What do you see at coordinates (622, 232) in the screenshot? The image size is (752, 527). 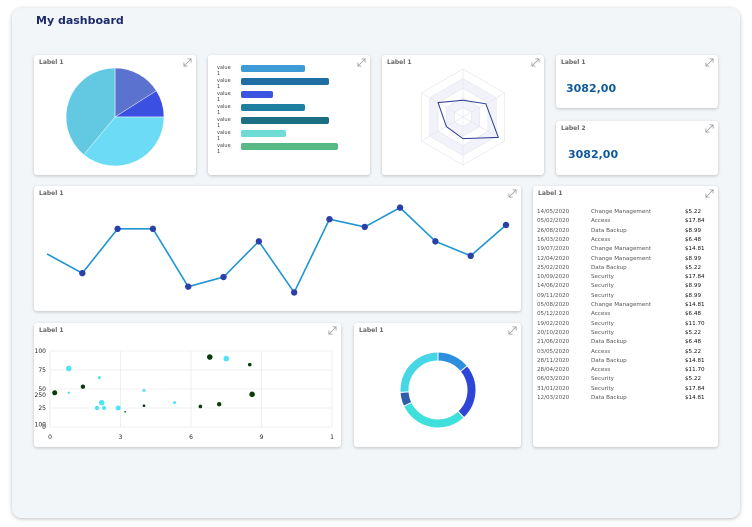 I see `table-row: 26/08/2020 Data Backup $8.99` at bounding box center [622, 232].